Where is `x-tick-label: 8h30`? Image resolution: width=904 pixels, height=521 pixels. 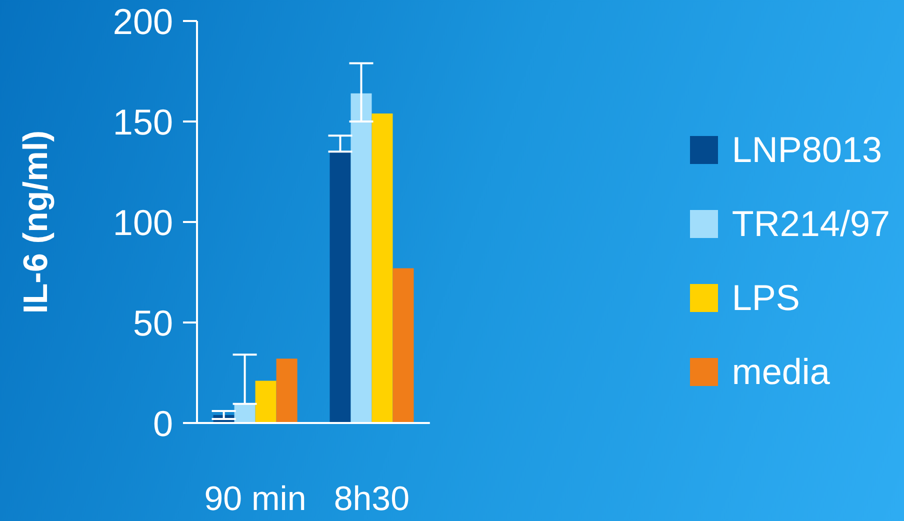
x-tick-label: 8h30 is located at coordinates (372, 499).